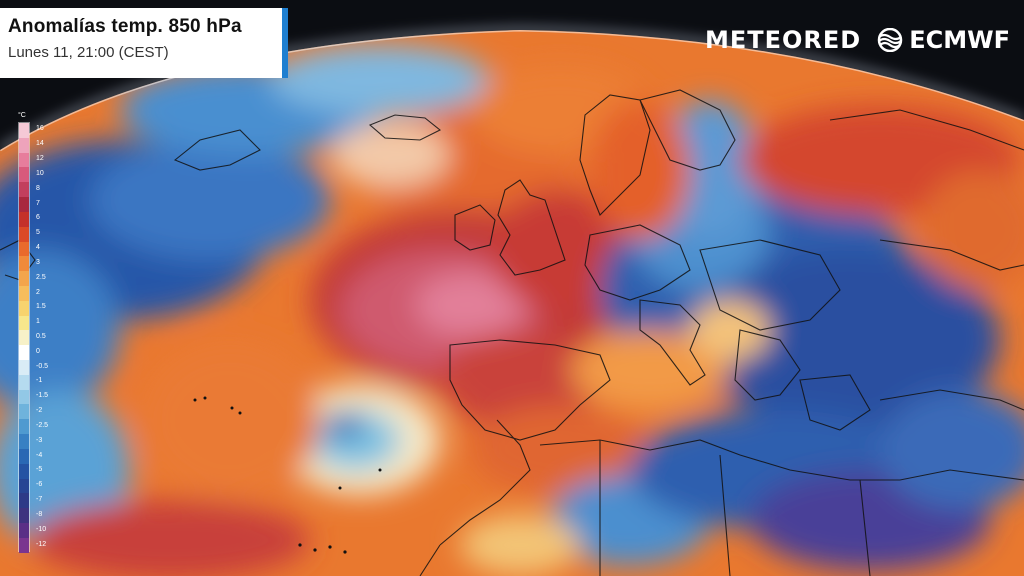 Image resolution: width=1024 pixels, height=576 pixels. I want to click on legend-tick-label: 14, so click(40, 144).